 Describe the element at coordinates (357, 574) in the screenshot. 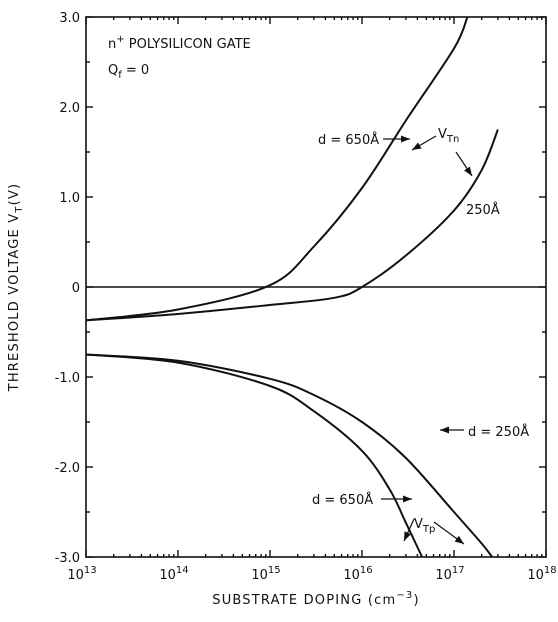

I see `x-tick-label: 1016` at that location.